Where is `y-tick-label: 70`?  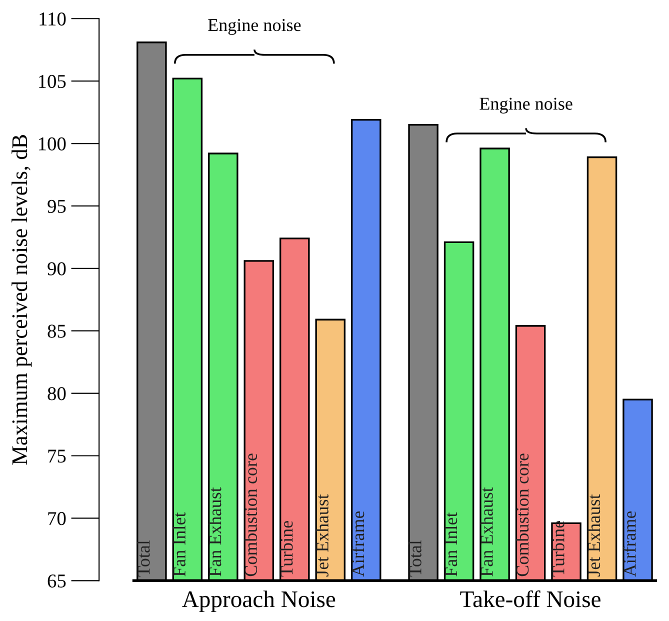 y-tick-label: 70 is located at coordinates (57, 519).